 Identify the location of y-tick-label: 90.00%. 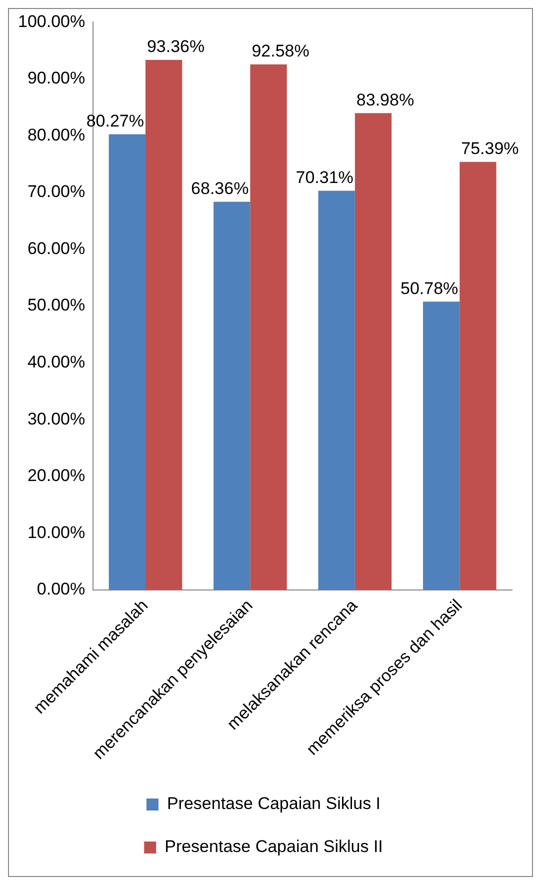
(56, 78).